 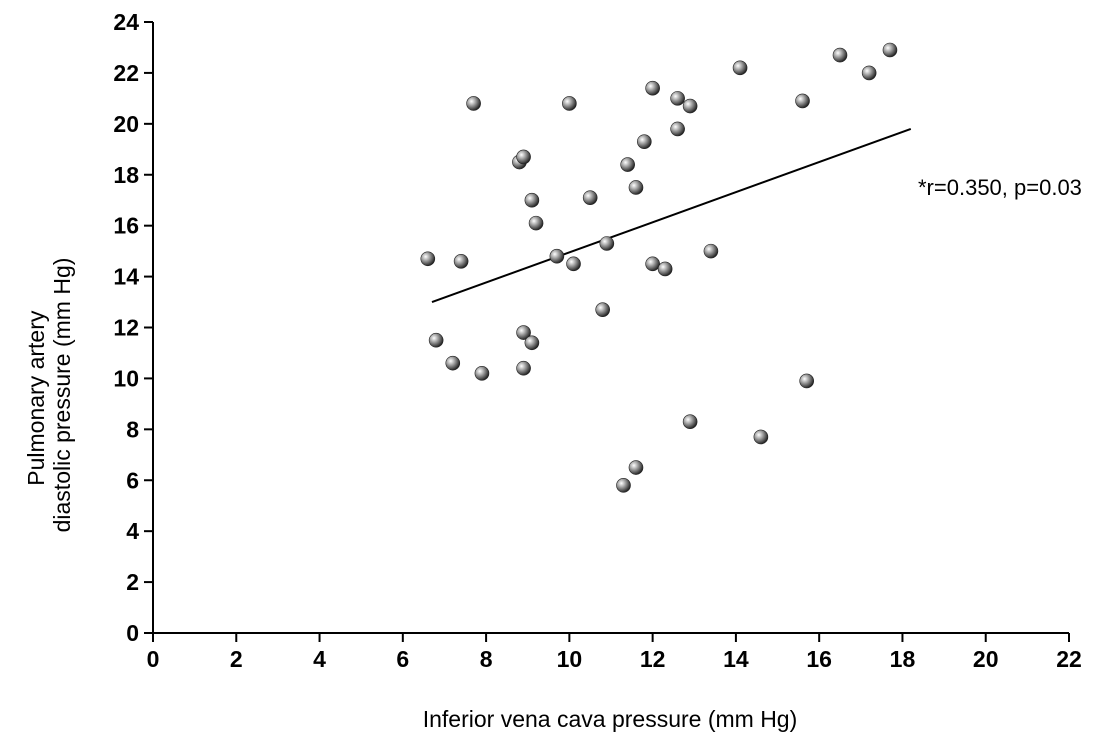 I want to click on y-tick-label: 2, so click(x=132, y=582).